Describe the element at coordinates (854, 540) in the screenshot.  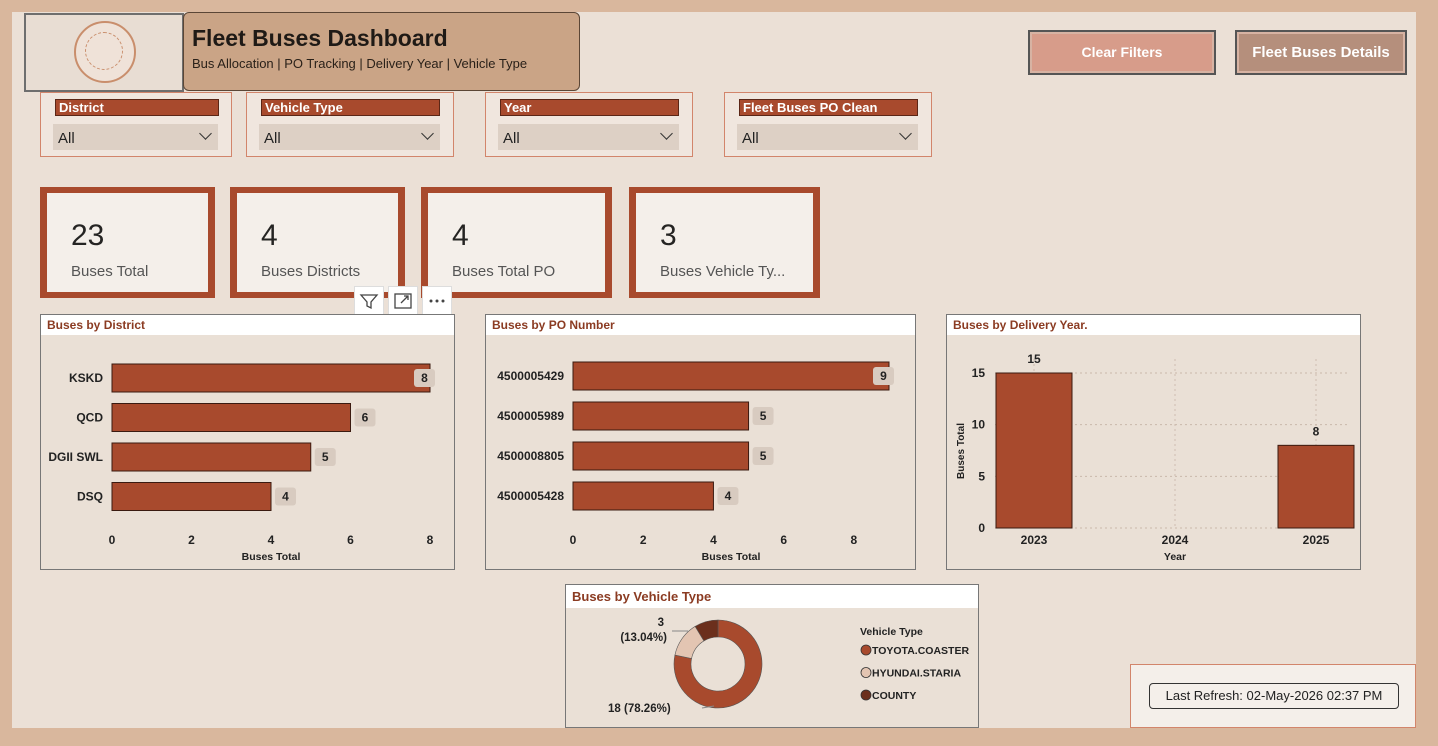
I see `tick-label: 8` at that location.